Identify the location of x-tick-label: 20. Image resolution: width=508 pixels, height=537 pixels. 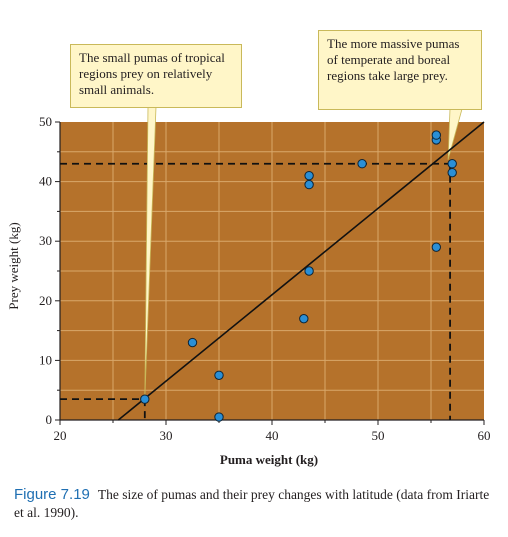
(60, 435).